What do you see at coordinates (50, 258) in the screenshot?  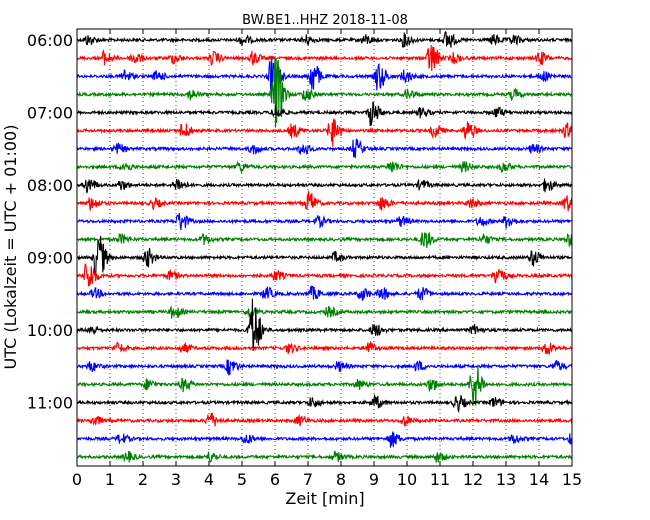 I see `y-tick-label: 09:00` at bounding box center [50, 258].